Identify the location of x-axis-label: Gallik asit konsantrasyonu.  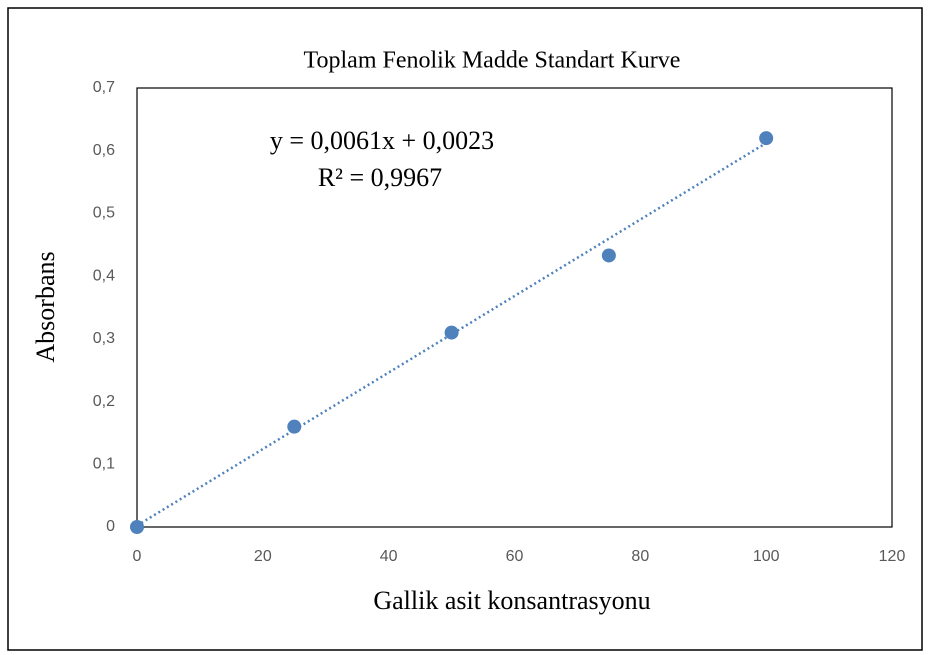
(511, 600).